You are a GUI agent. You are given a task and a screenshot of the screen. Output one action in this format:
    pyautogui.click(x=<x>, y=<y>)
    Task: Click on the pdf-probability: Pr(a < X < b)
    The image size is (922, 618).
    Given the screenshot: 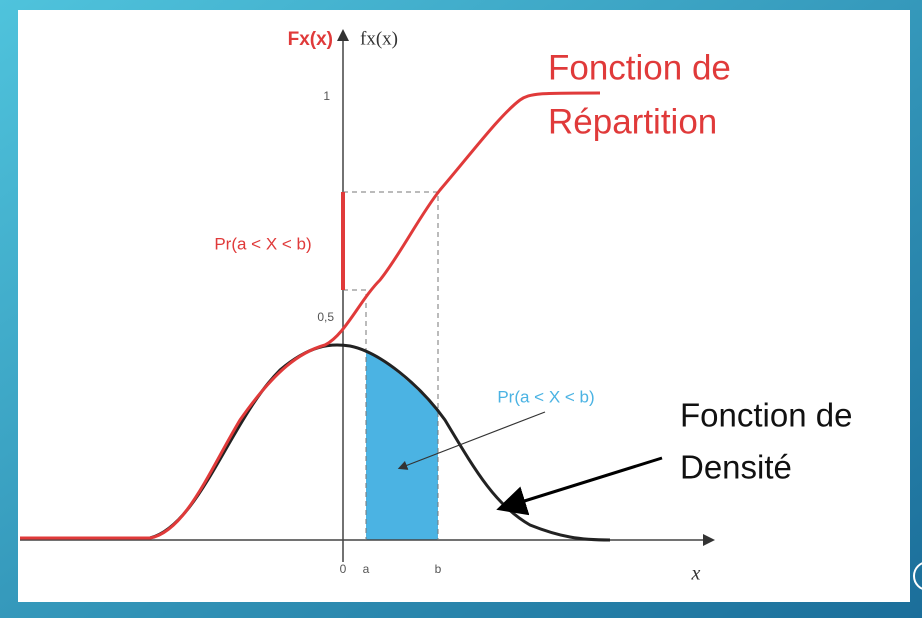 What is the action you would take?
    pyautogui.click(x=545, y=396)
    